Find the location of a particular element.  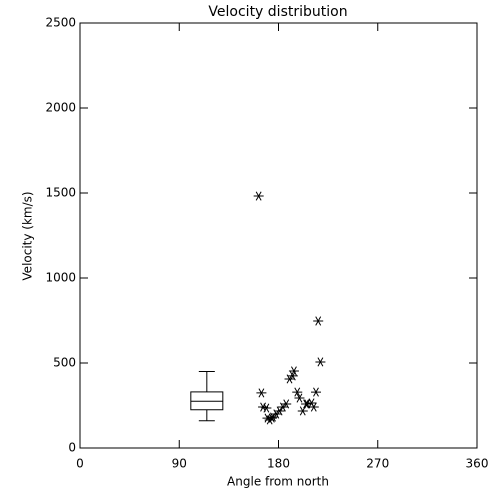

y-tick-label: 1500 is located at coordinates (60, 193).